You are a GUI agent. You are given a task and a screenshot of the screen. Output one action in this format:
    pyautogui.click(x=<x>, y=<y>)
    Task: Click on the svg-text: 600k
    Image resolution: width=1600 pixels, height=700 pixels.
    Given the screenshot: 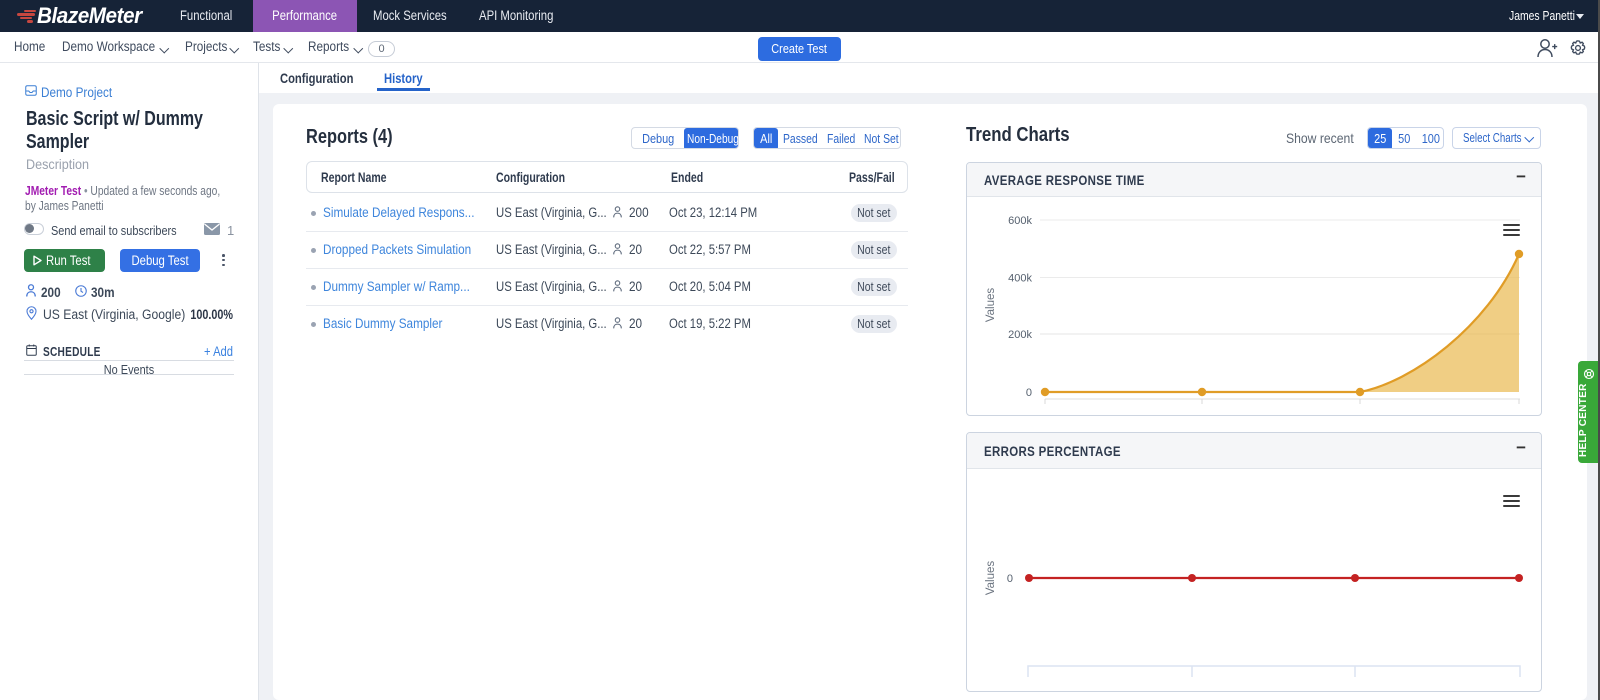 What is the action you would take?
    pyautogui.click(x=1020, y=221)
    